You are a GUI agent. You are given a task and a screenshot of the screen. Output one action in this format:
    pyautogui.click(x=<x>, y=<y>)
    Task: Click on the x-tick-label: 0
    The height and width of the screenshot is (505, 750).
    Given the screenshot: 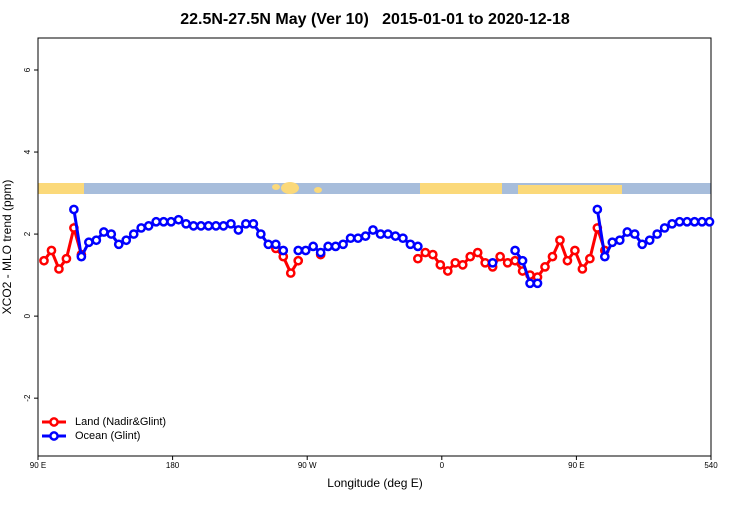 What is the action you would take?
    pyautogui.click(x=442, y=465)
    